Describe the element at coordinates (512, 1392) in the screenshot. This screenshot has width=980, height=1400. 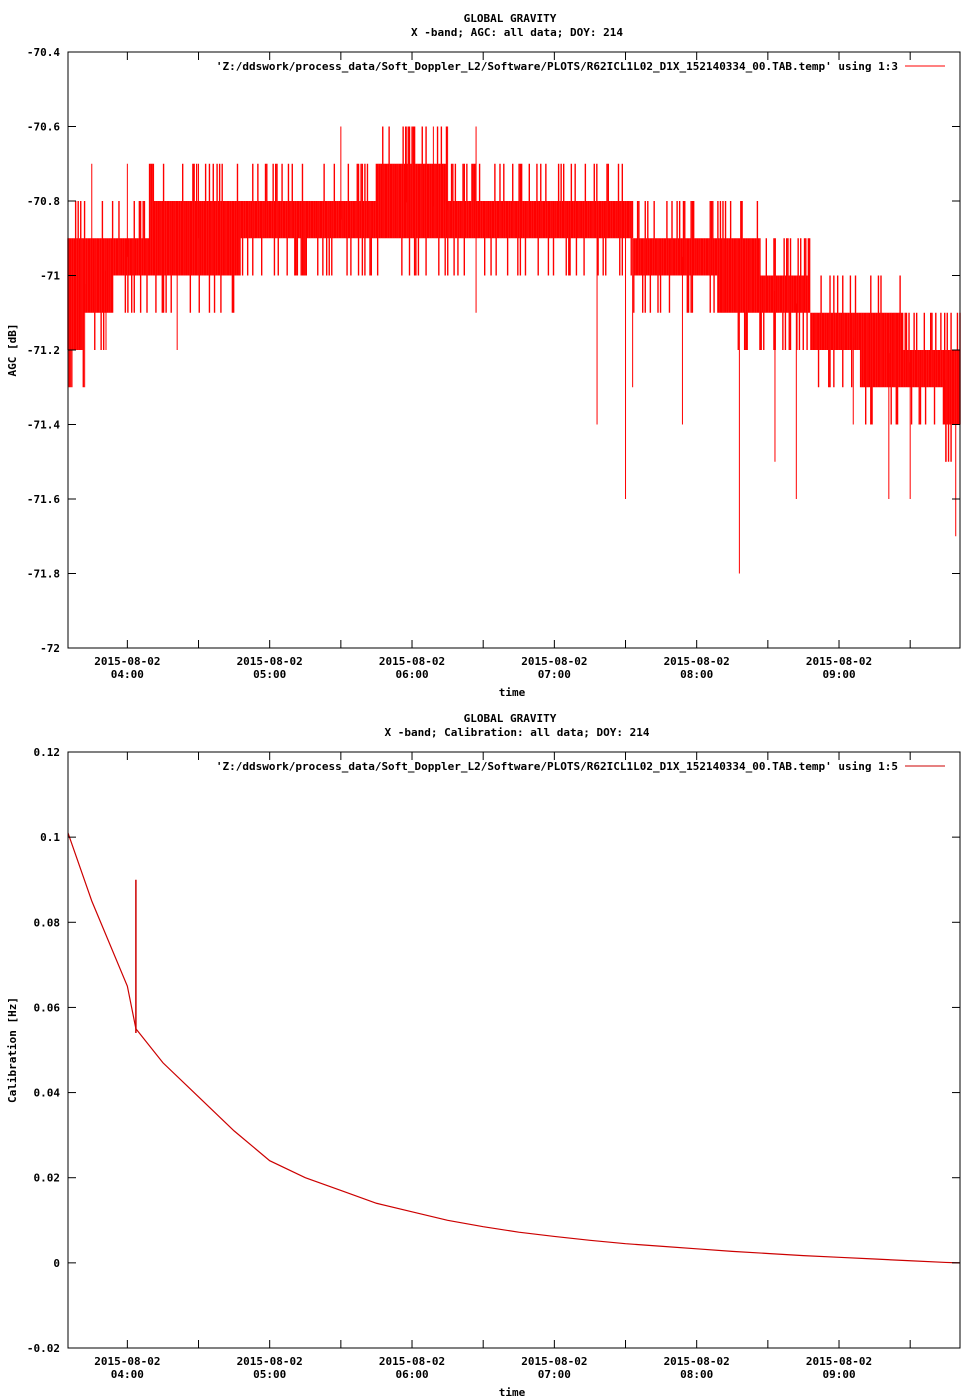
I see `calibration-x-axis-label: time` at that location.